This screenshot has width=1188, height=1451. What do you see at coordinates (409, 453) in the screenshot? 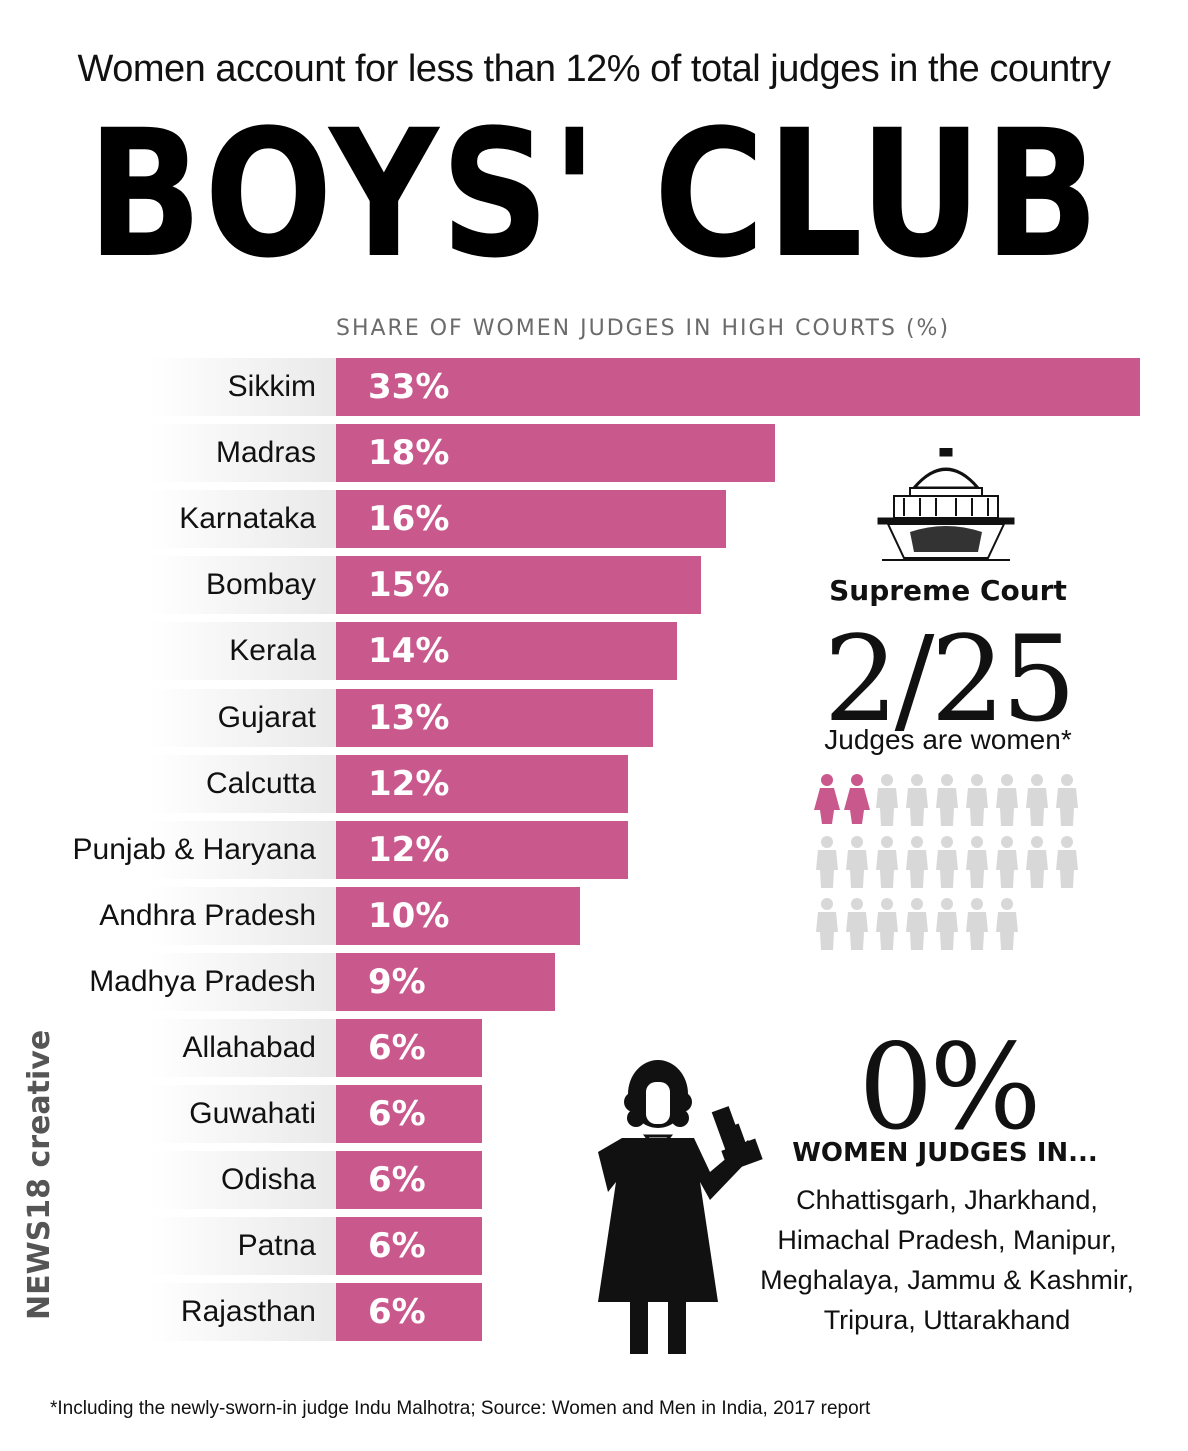
I see `bar-value-label: 18%` at bounding box center [409, 453].